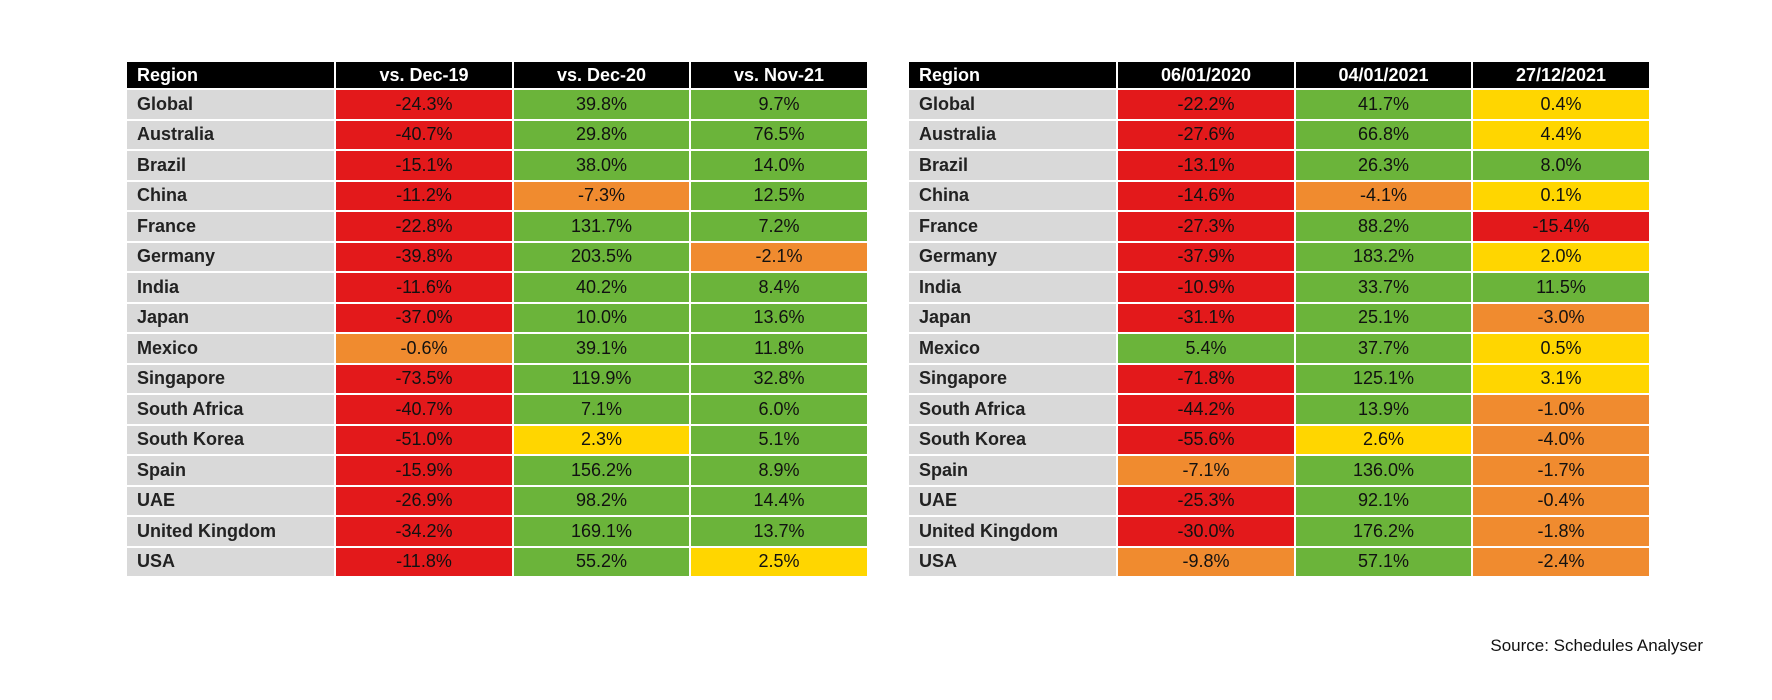  What do you see at coordinates (601, 500) in the screenshot?
I see `value-cell: 98.2%` at bounding box center [601, 500].